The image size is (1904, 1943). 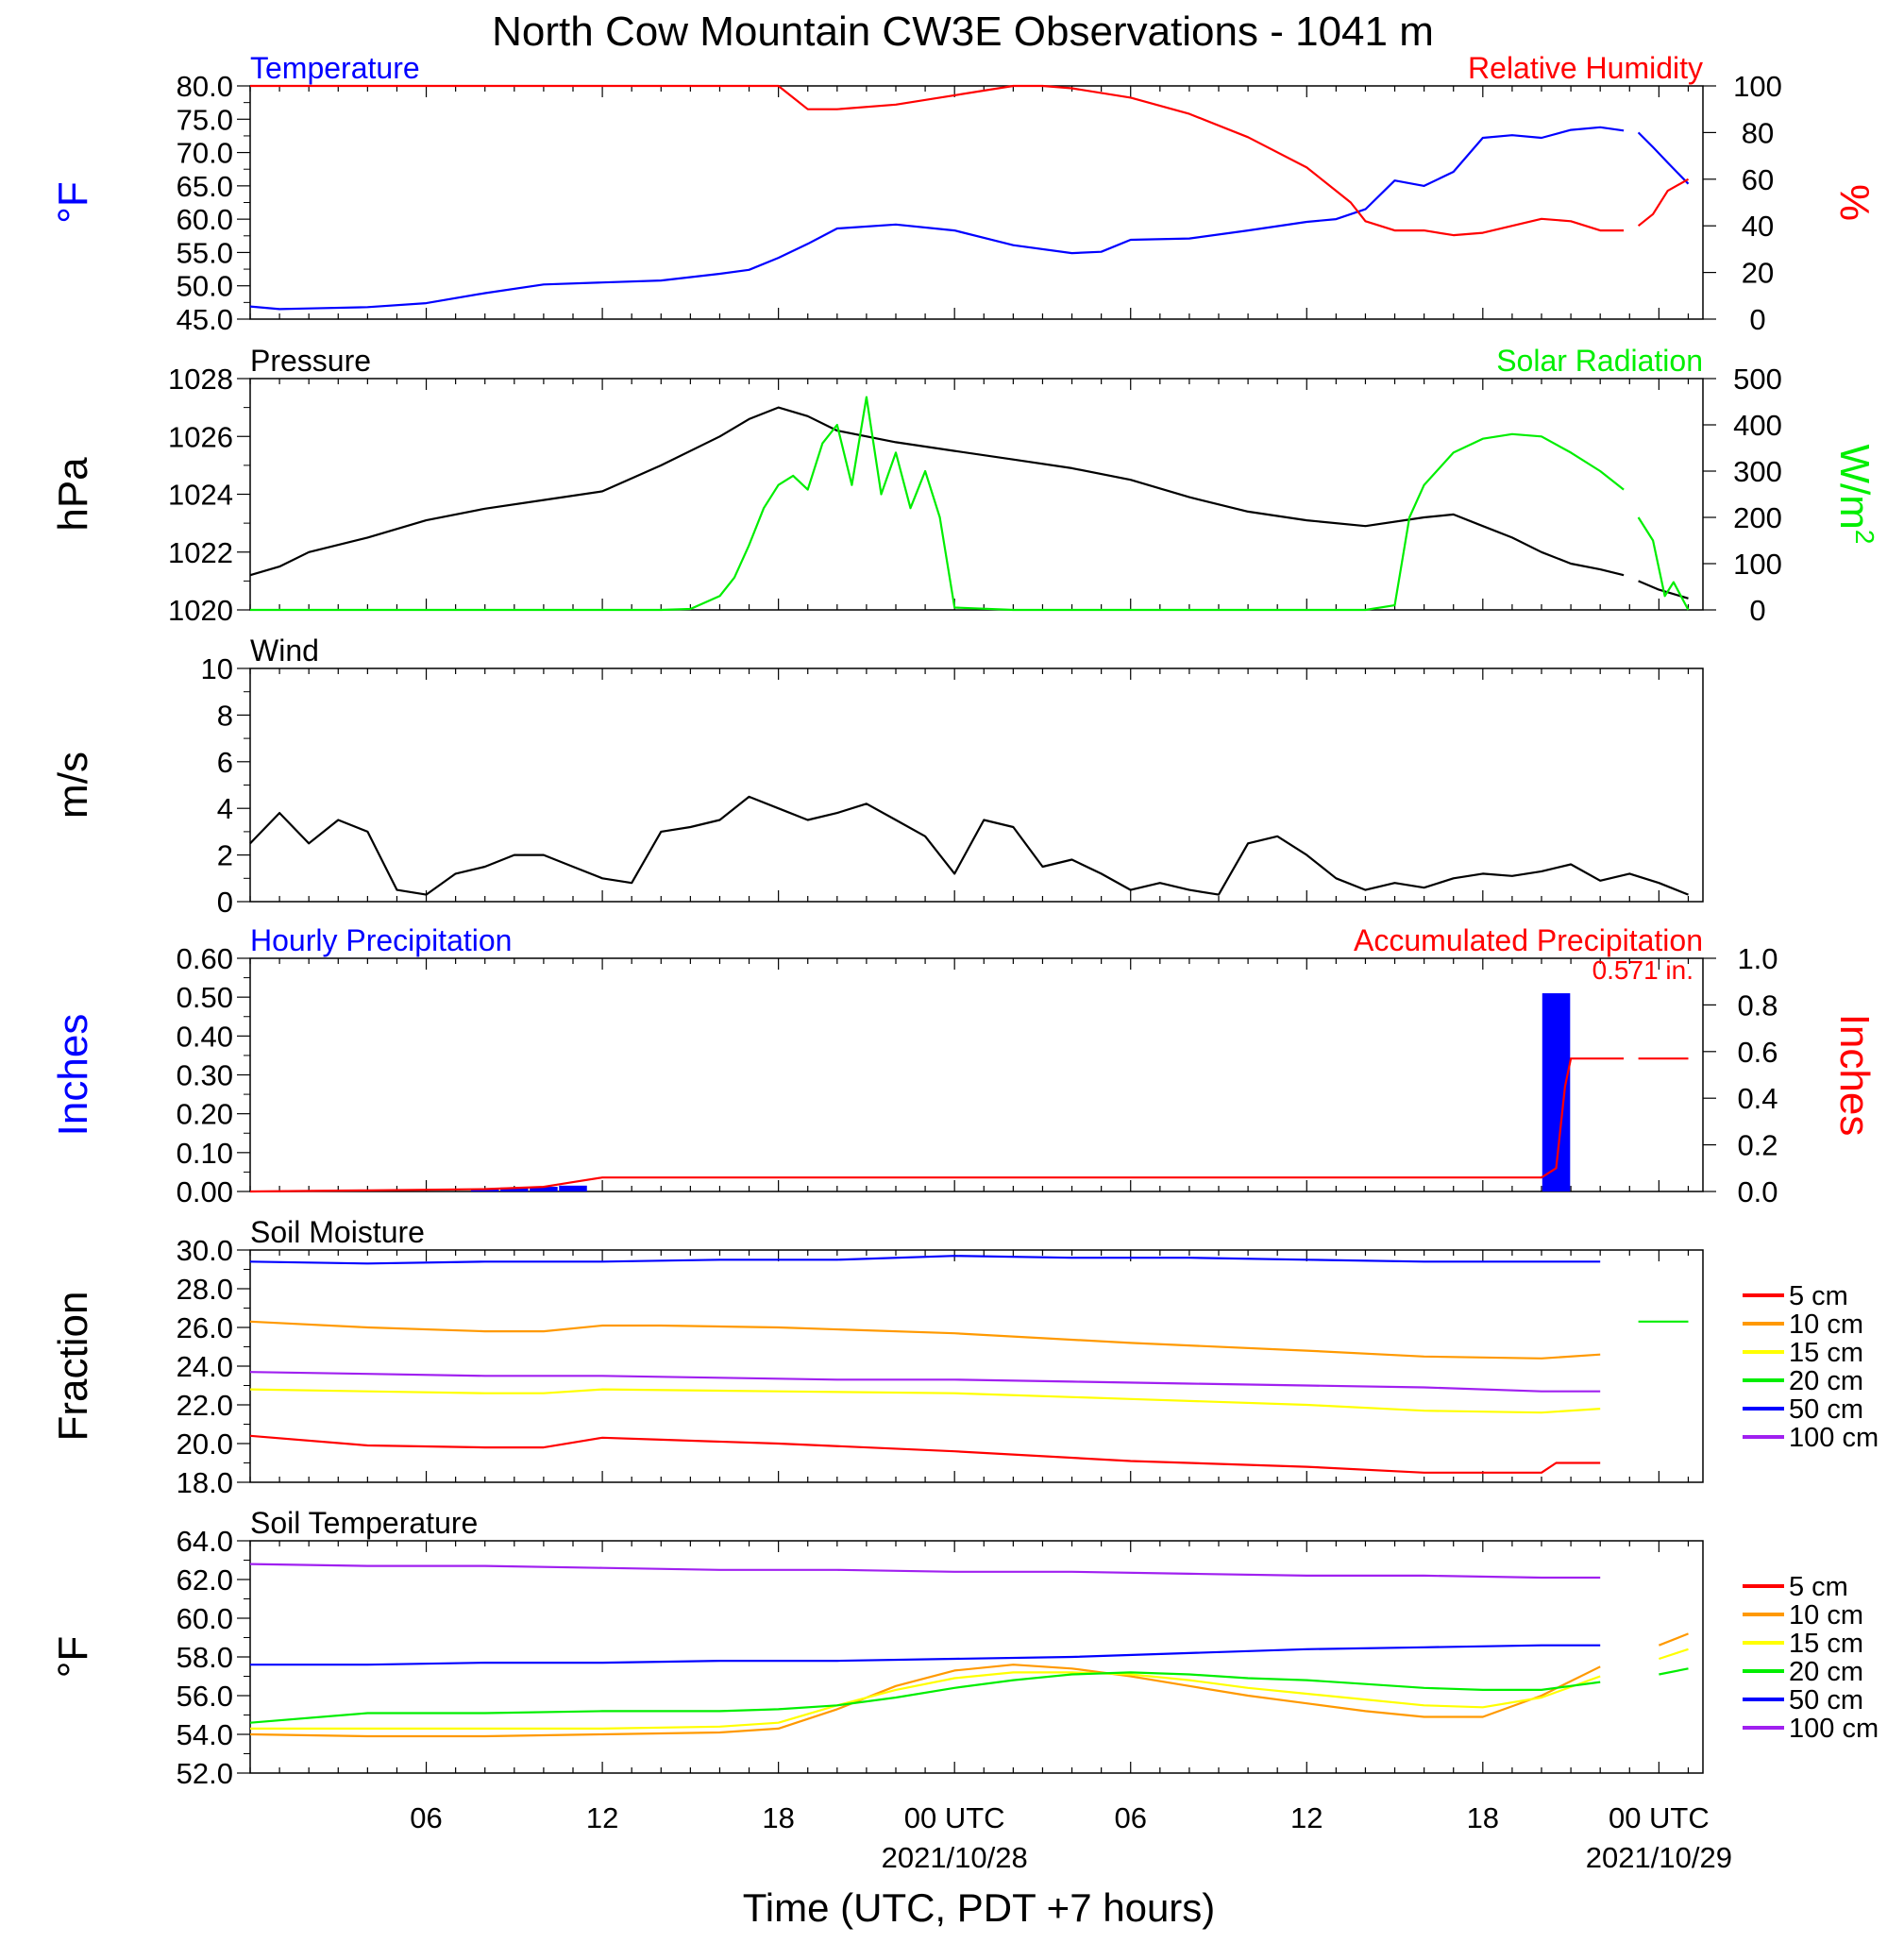 I want to click on y-tick-label: 58.0, so click(x=205, y=1657).